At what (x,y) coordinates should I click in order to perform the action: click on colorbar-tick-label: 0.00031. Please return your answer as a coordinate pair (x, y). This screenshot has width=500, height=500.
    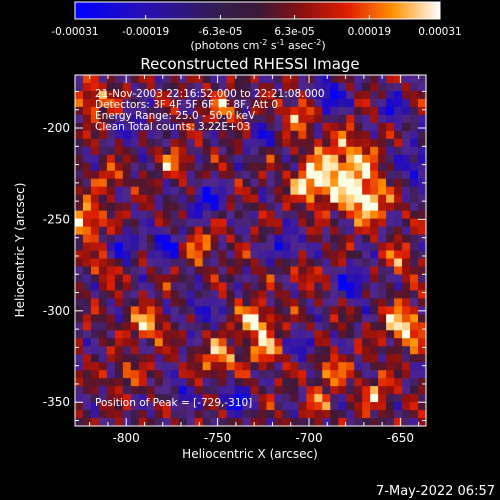
    Looking at the image, I should click on (439, 32).